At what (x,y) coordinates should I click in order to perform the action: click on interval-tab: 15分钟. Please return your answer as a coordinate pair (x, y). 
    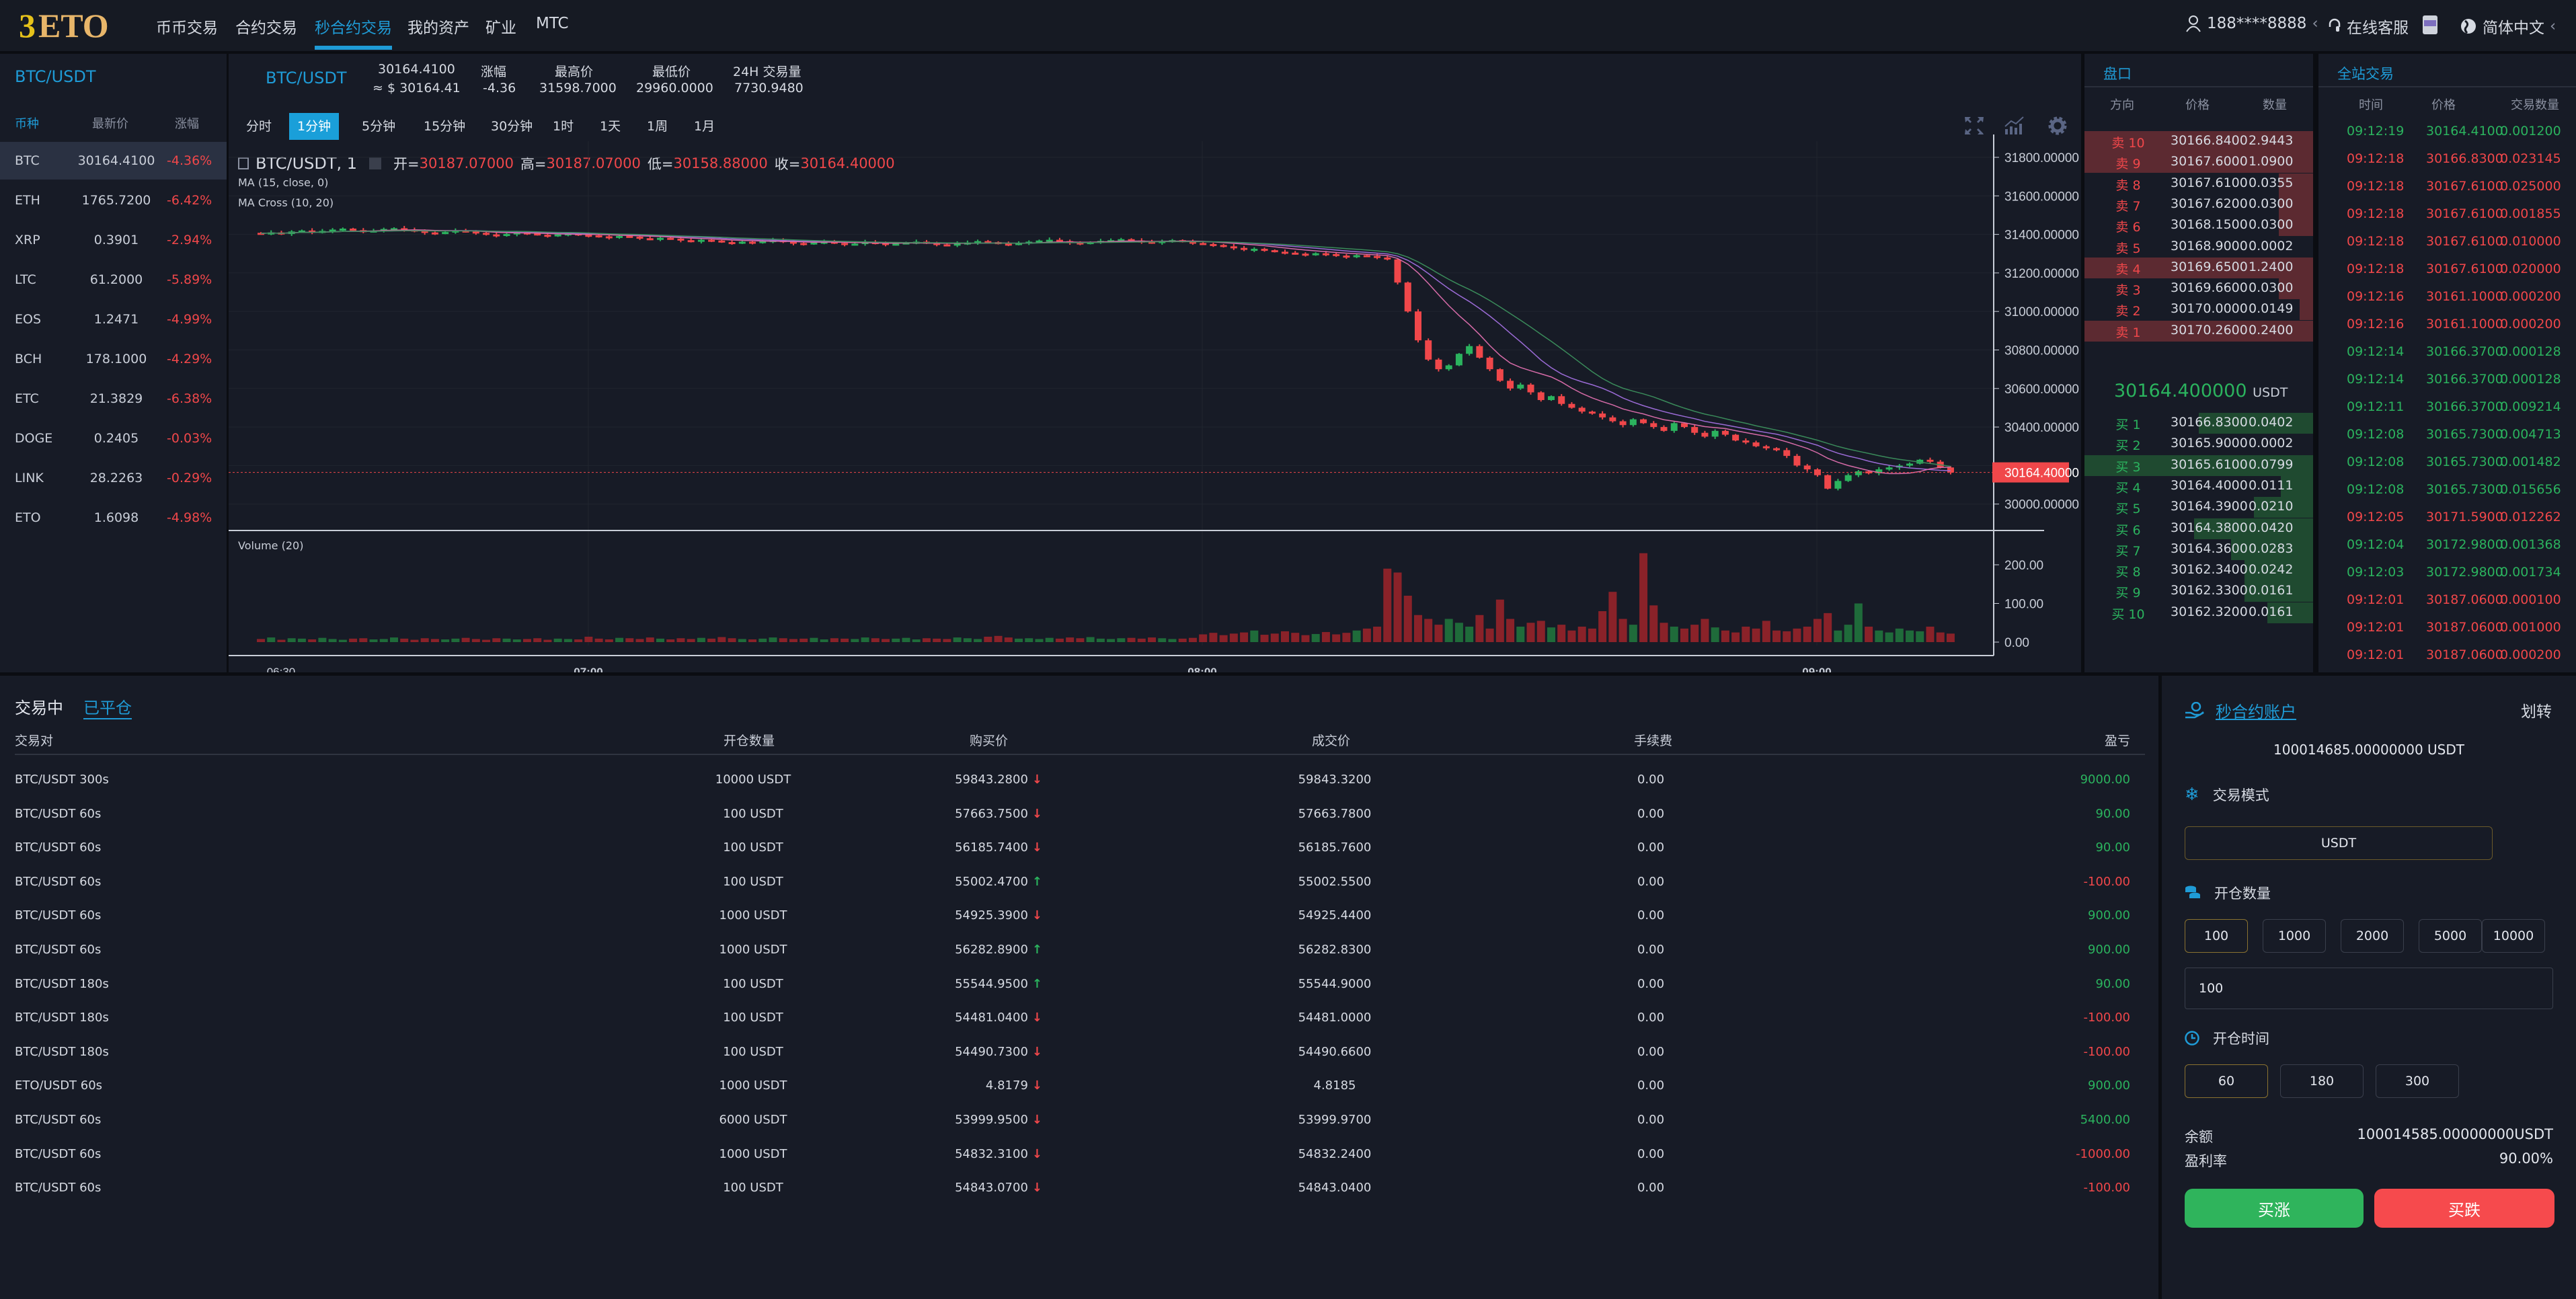
    Looking at the image, I should click on (445, 126).